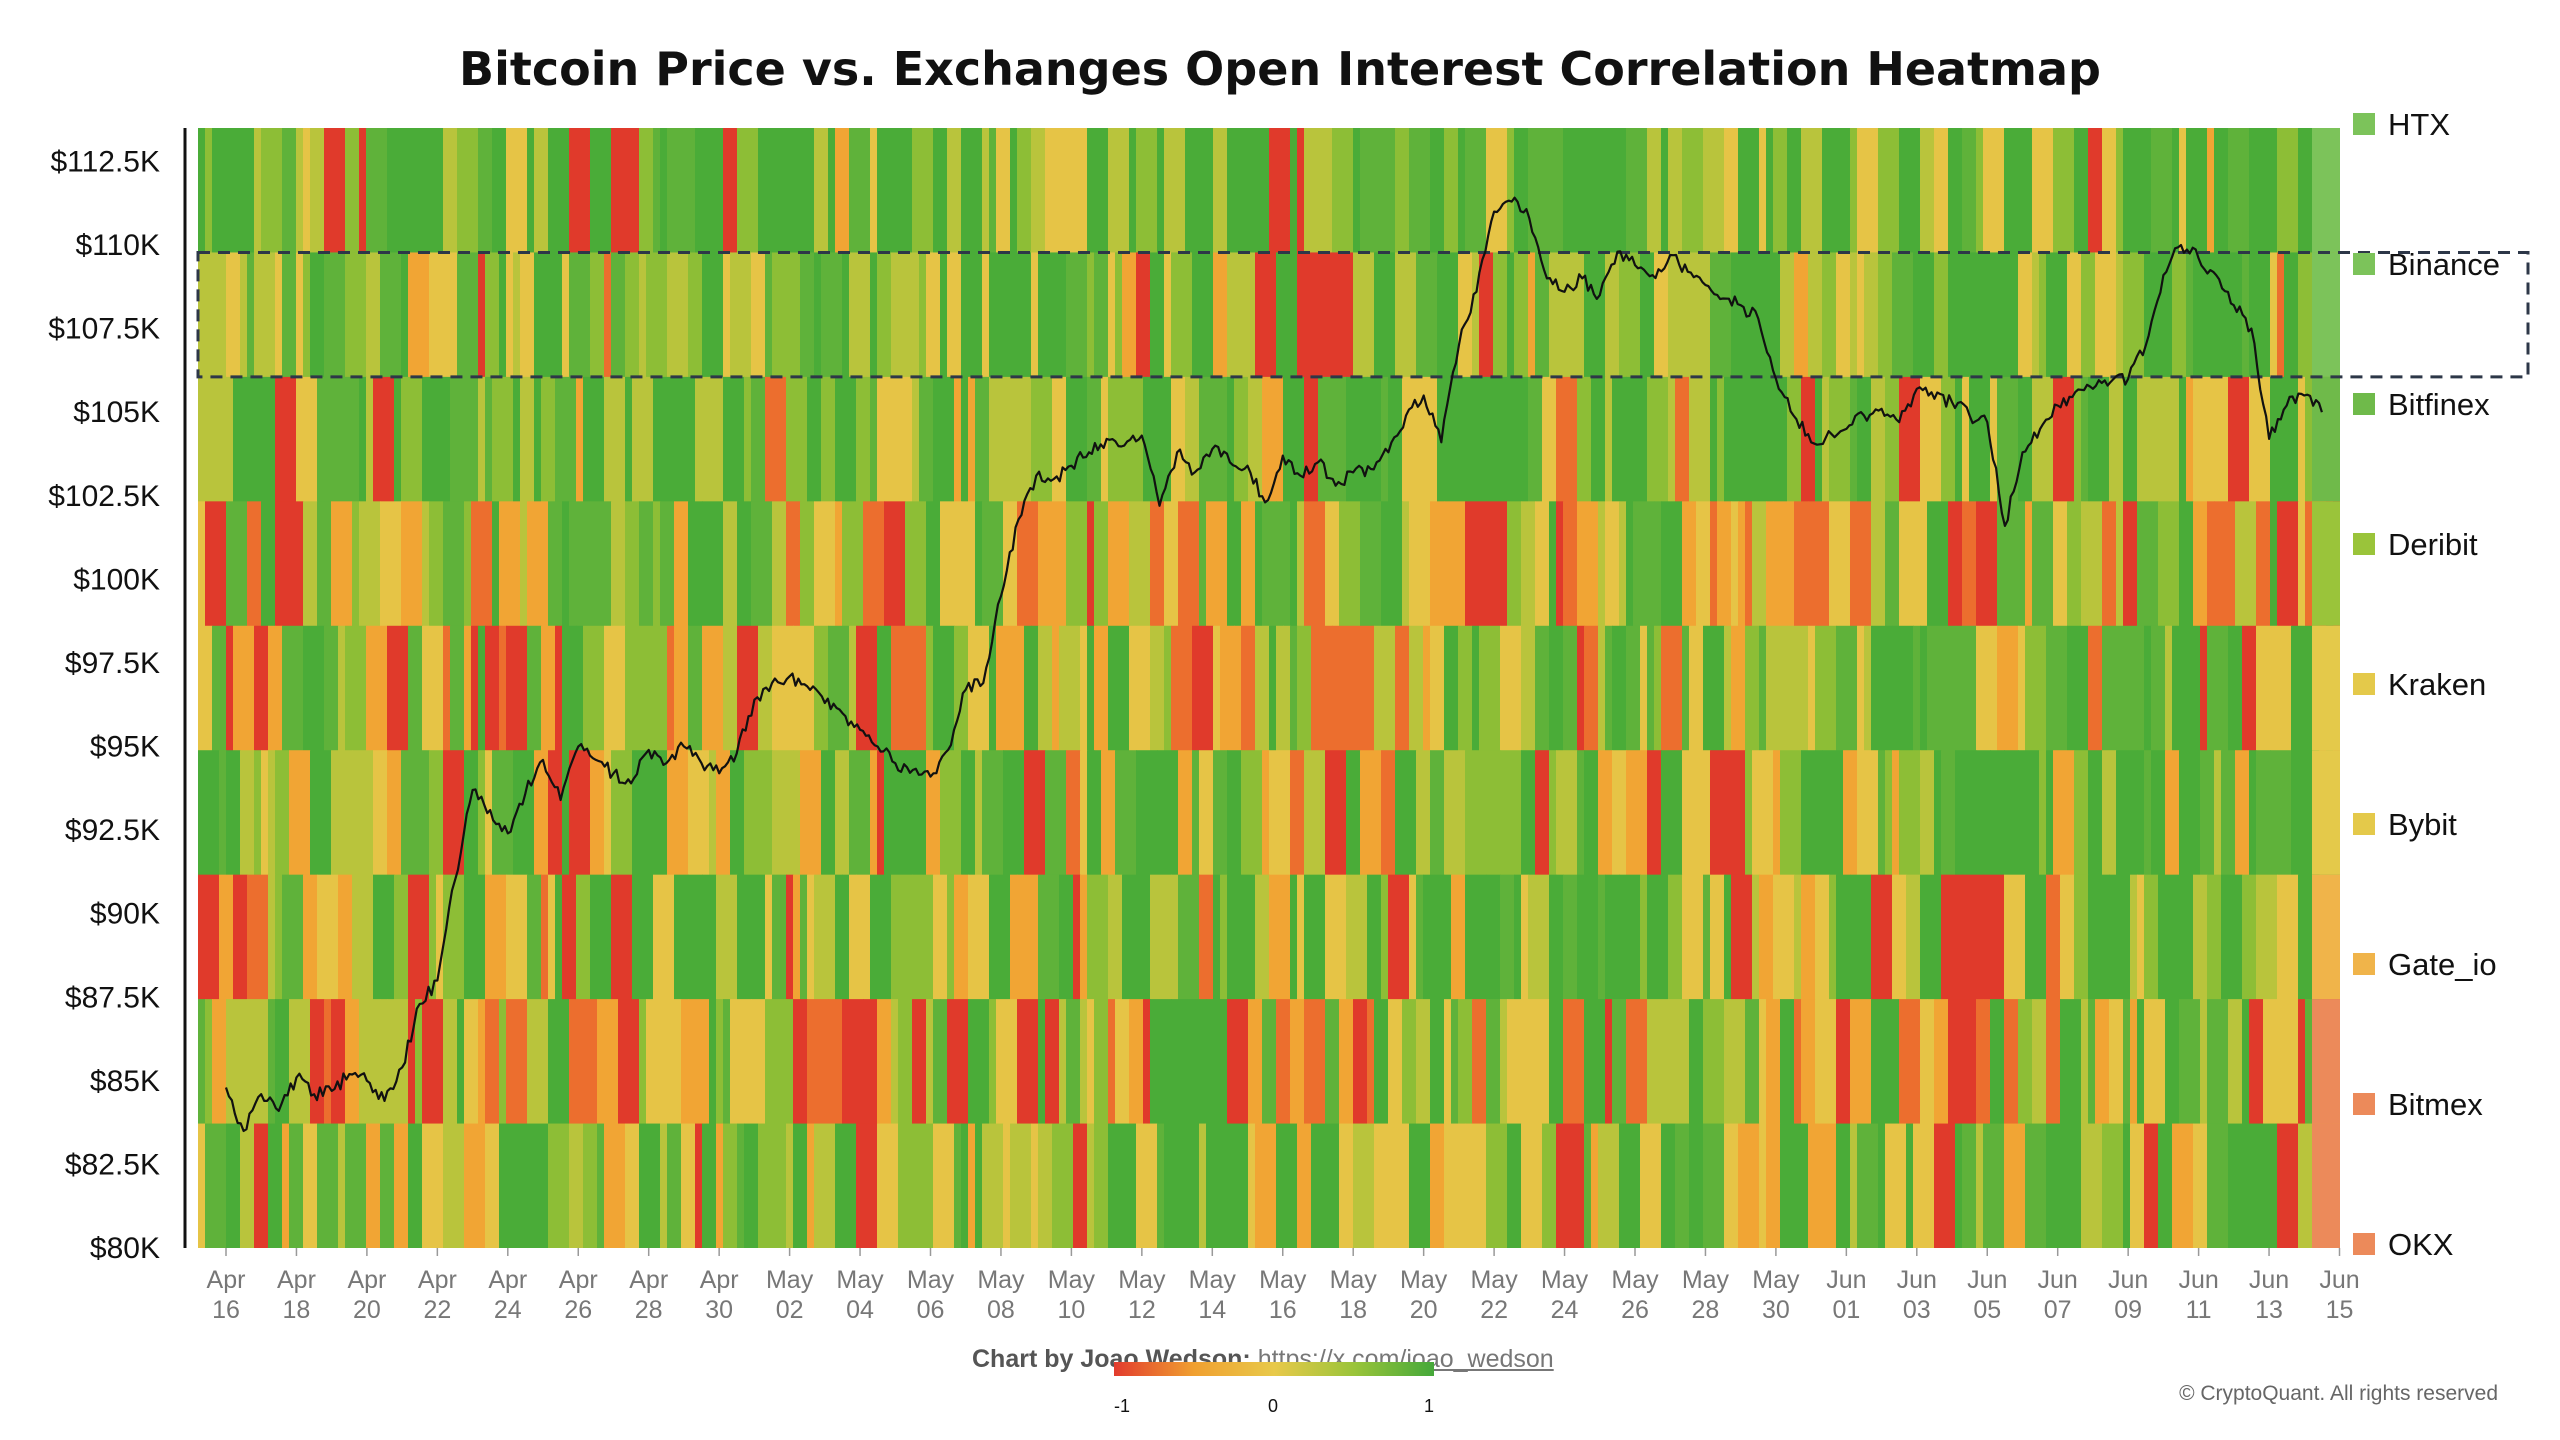 The image size is (2560, 1440). What do you see at coordinates (104, 496) in the screenshot?
I see `y-tick-label: $102.5K` at bounding box center [104, 496].